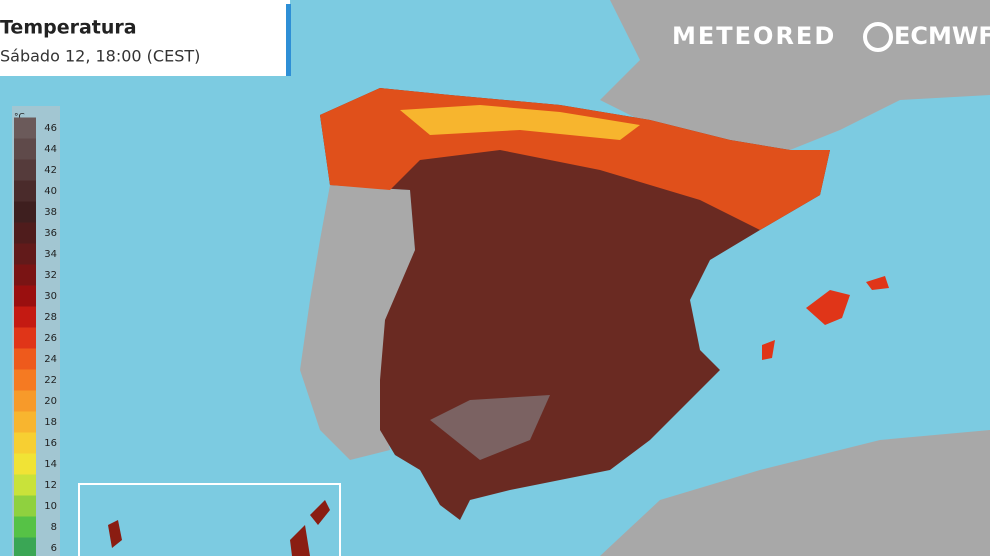 The image size is (990, 556). What do you see at coordinates (50, 254) in the screenshot?
I see `legend-tick-label: 34` at bounding box center [50, 254].